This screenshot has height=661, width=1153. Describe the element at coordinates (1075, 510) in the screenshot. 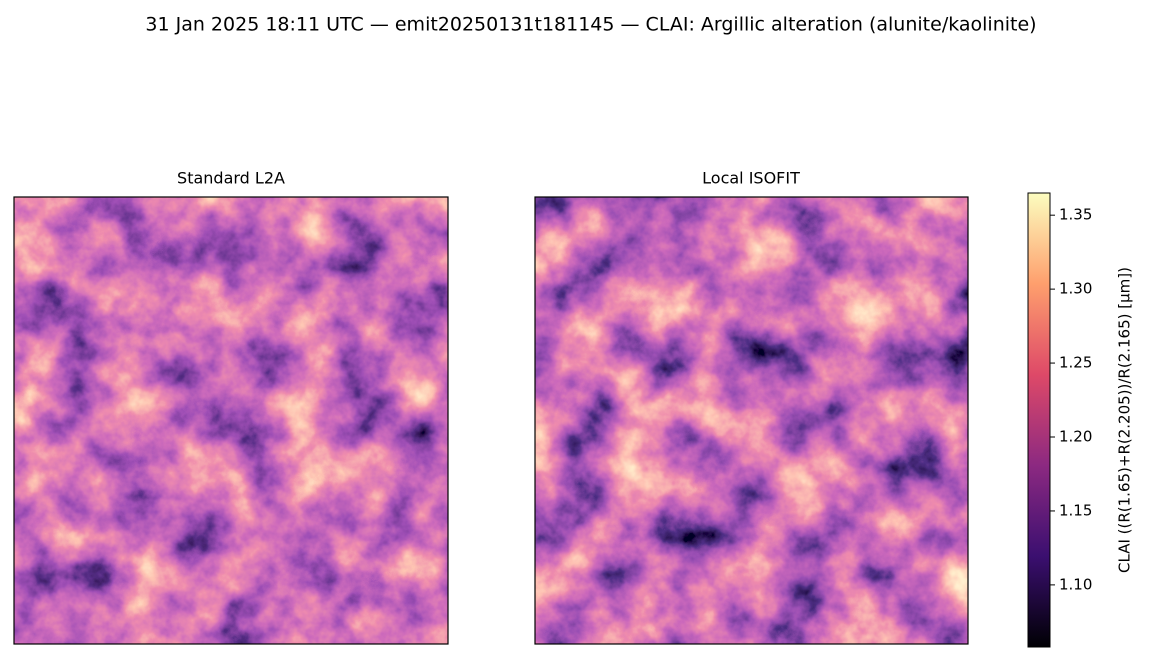

I see `colorbar-tick-label: 1.15` at that location.